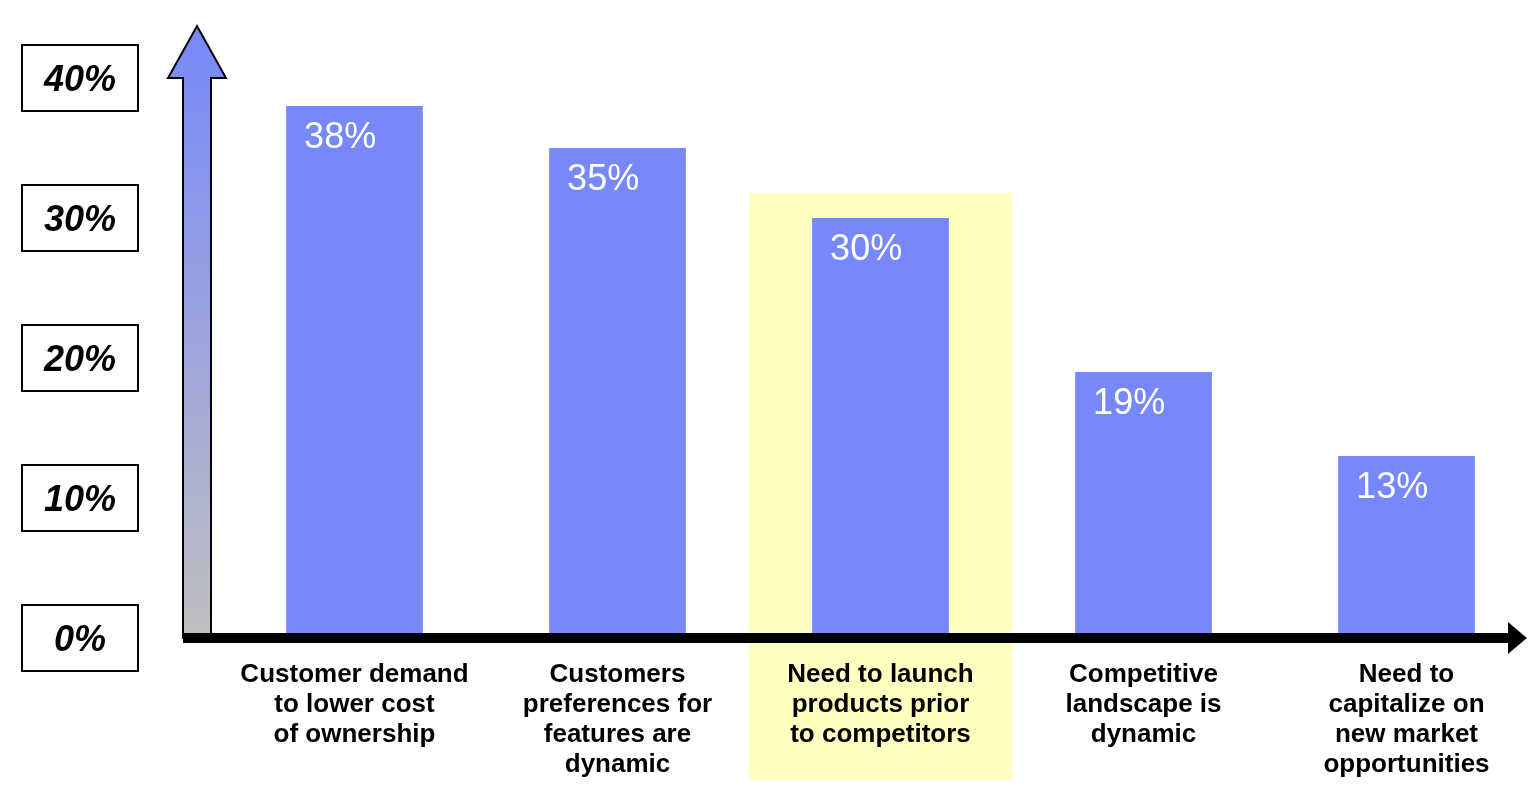 The image size is (1540, 790). Describe the element at coordinates (80, 218) in the screenshot. I see `y-tick-label: 30%` at that location.